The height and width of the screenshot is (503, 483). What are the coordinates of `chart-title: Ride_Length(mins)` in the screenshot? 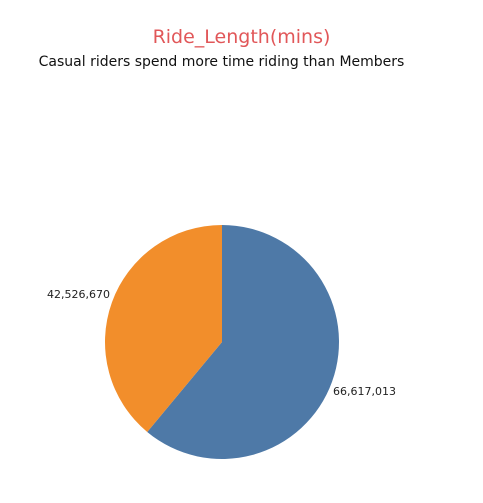 It's located at (241, 37).